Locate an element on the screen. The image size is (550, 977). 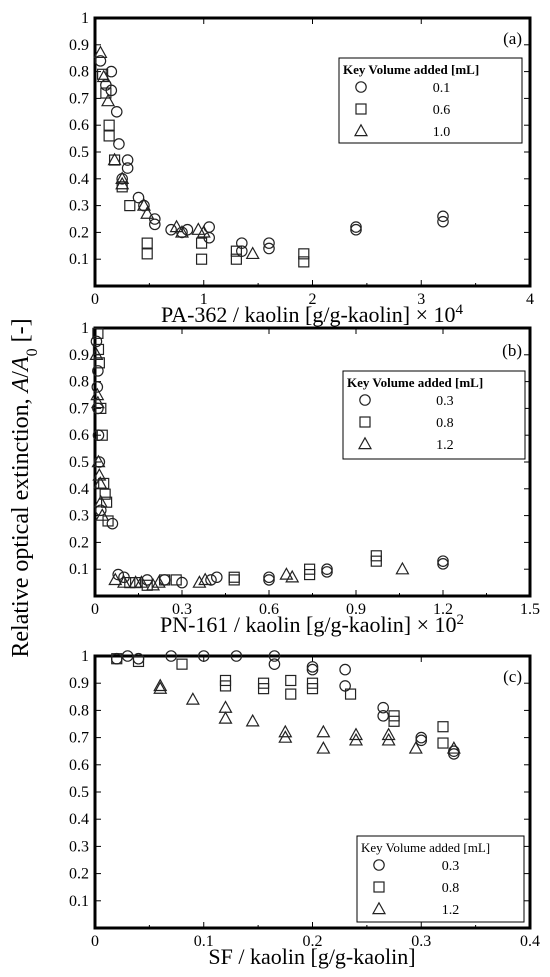
x-tick-label: 3 is located at coordinates (421, 299).